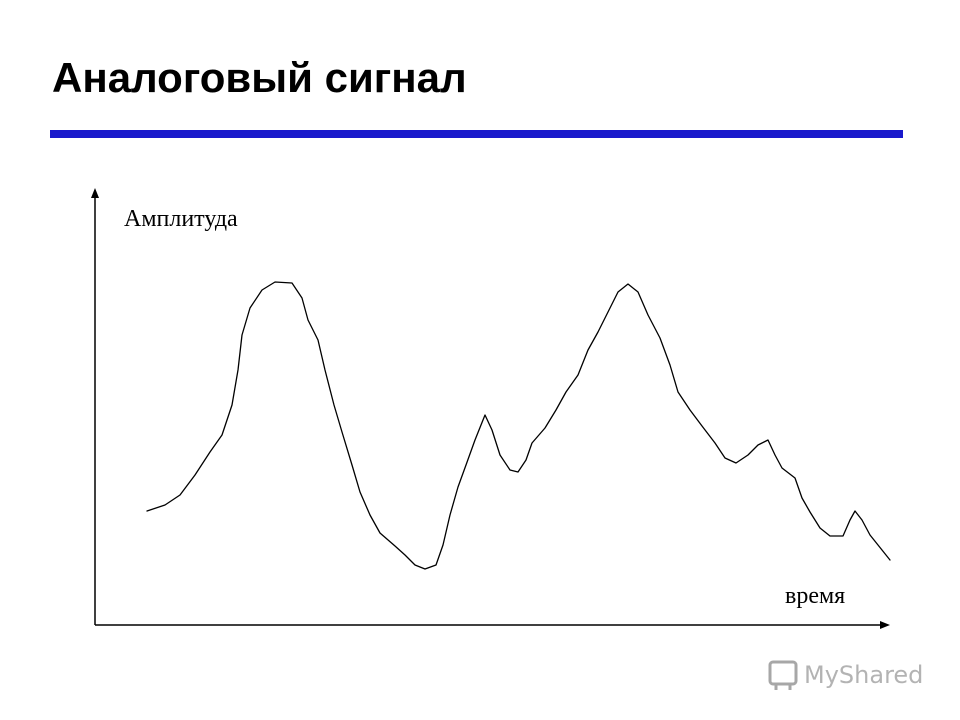  I want to click on x-axis-label: время, so click(815, 596).